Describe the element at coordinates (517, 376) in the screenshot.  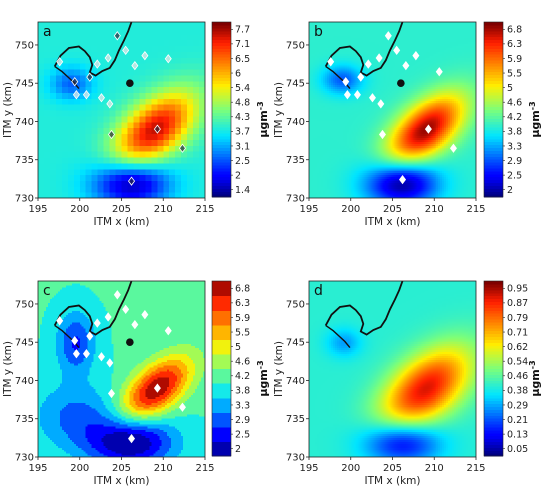
I see `colorbar-tick-label: 0.46` at that location.